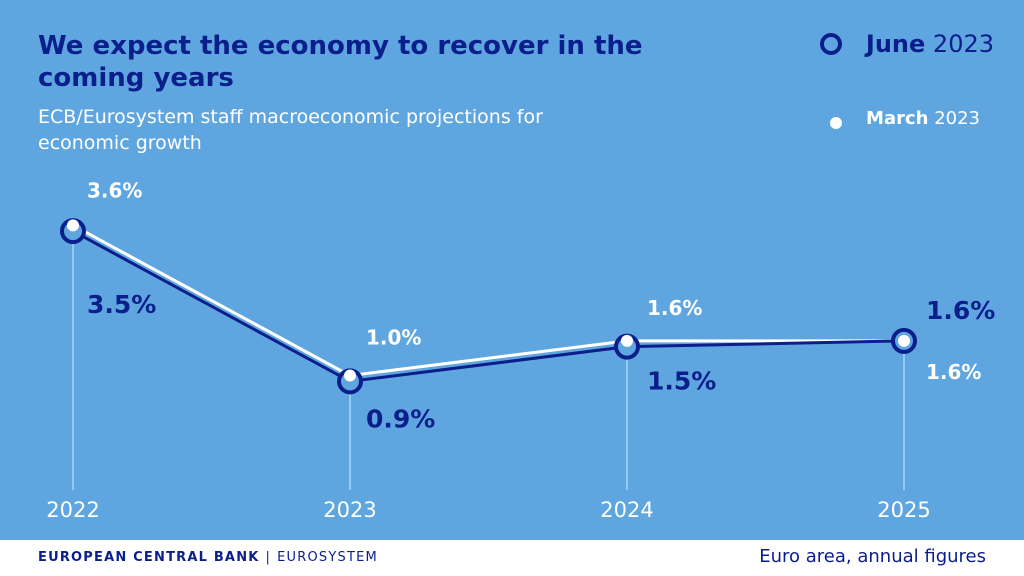 This screenshot has width=1024, height=576. I want to click on ecb-brand: EUROPEAN CENTRAL BANK | EUROSYSTEM, so click(208, 557).